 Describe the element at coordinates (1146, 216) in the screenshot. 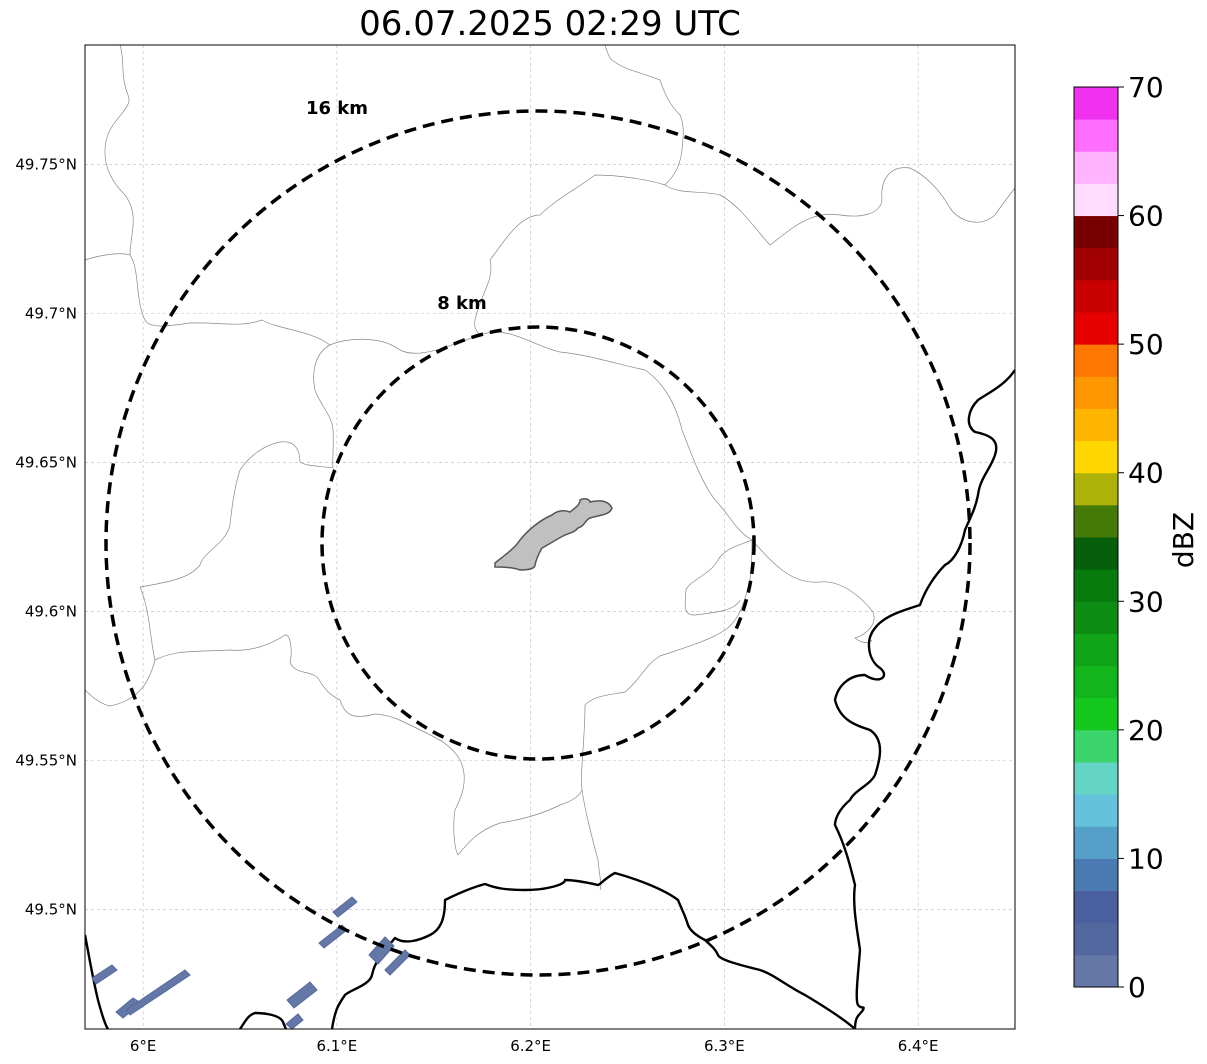

I see `colorbar-tick-label: 60` at that location.